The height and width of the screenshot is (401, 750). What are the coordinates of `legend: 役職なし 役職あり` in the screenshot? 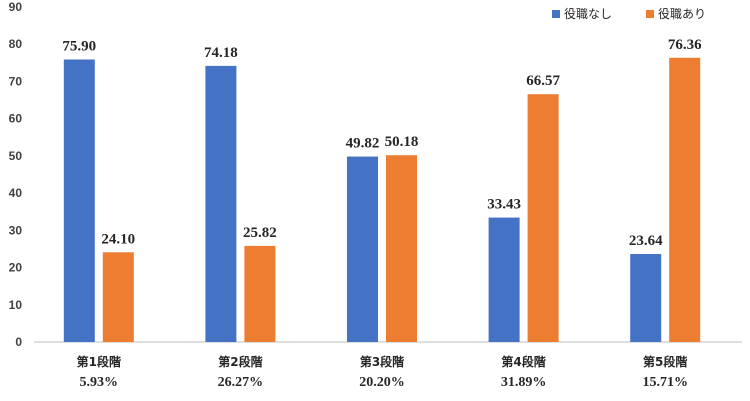 It's located at (629, 13).